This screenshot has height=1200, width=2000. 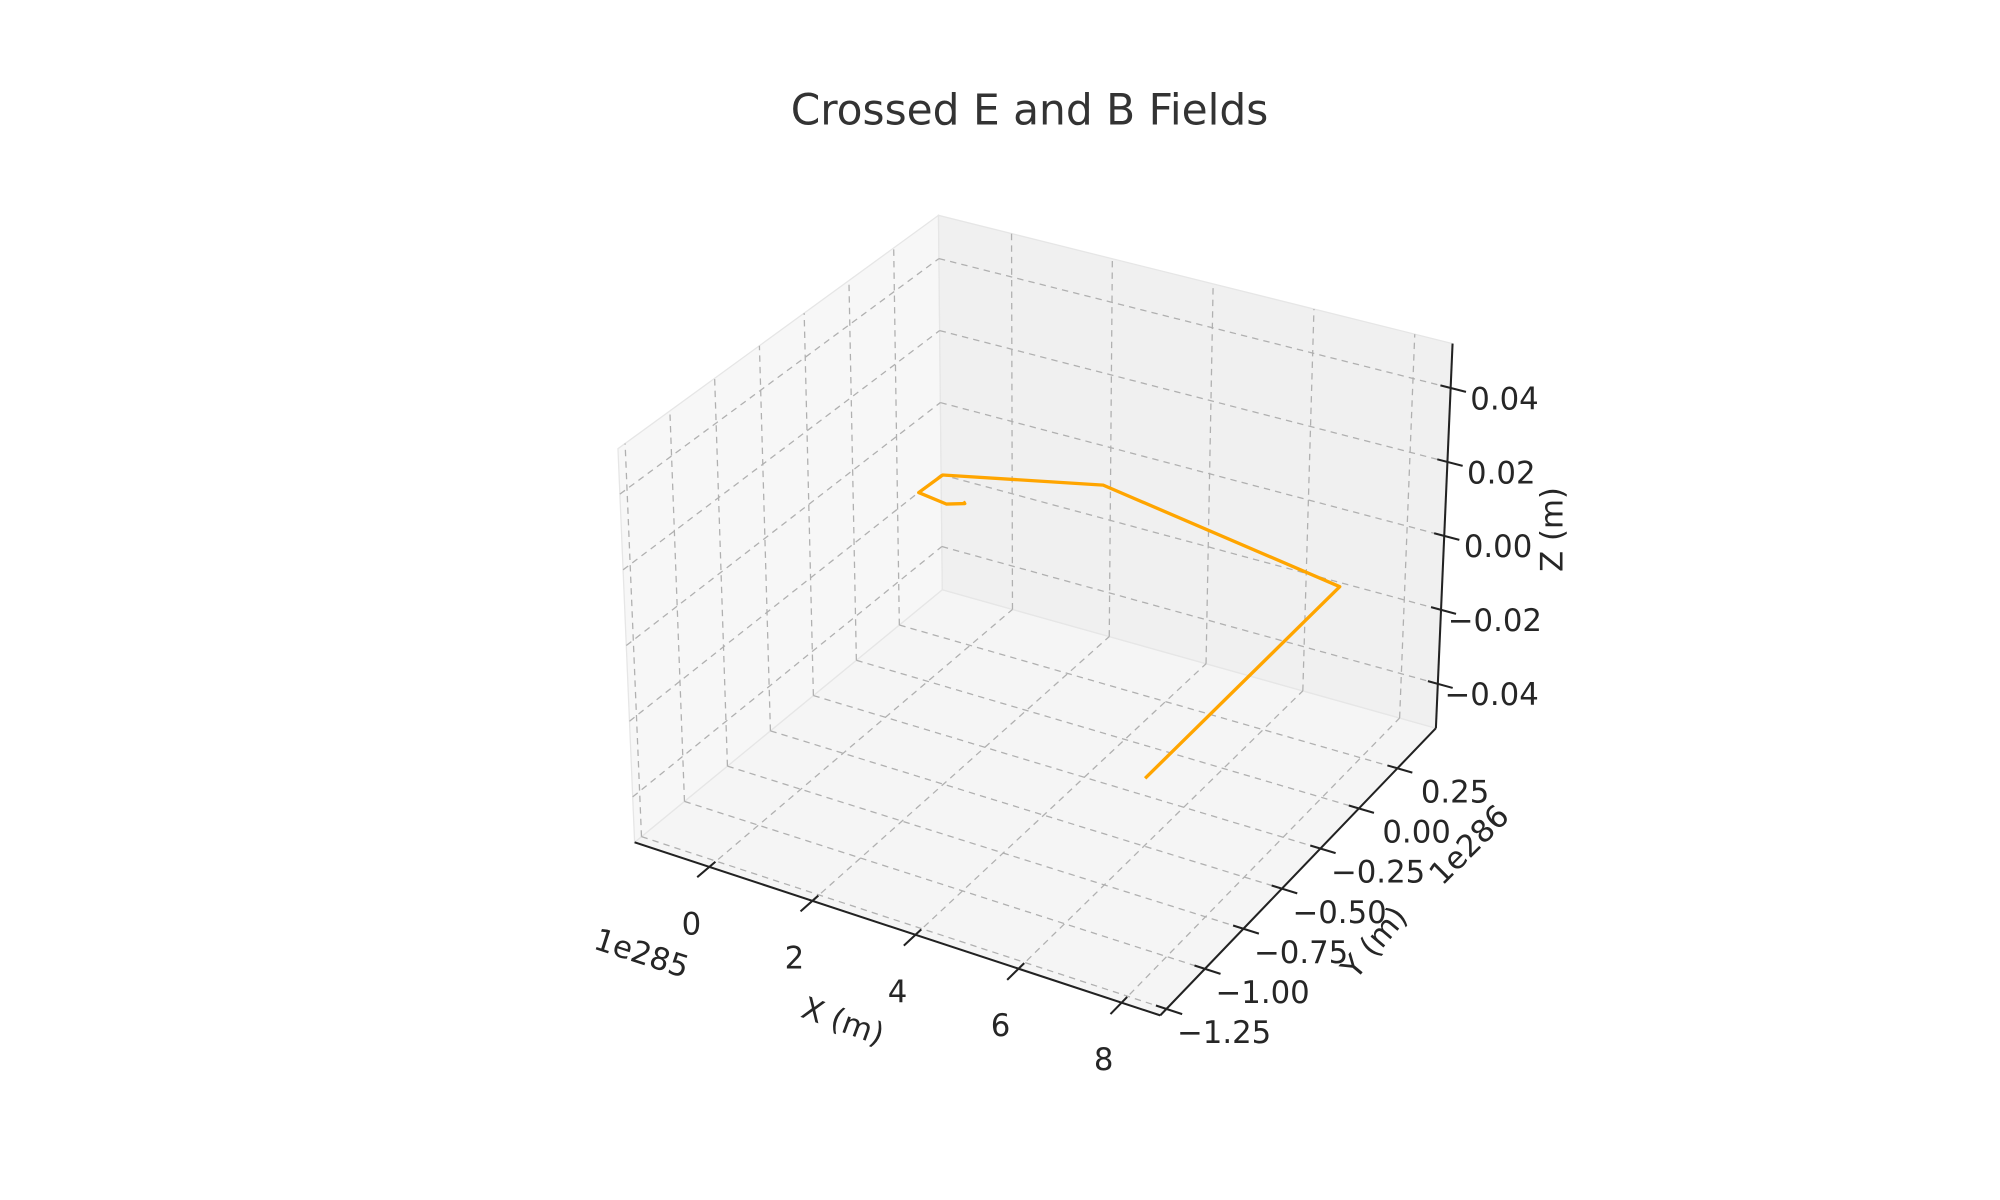 I want to click on y-tick-label: −0.25, so click(x=1378, y=873).